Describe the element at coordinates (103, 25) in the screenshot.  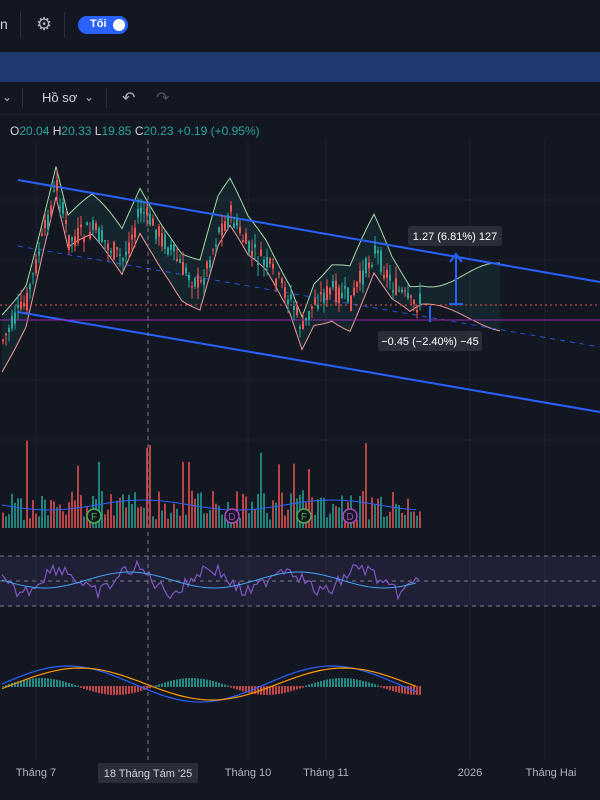
I see `theme-toggle: Tối` at that location.